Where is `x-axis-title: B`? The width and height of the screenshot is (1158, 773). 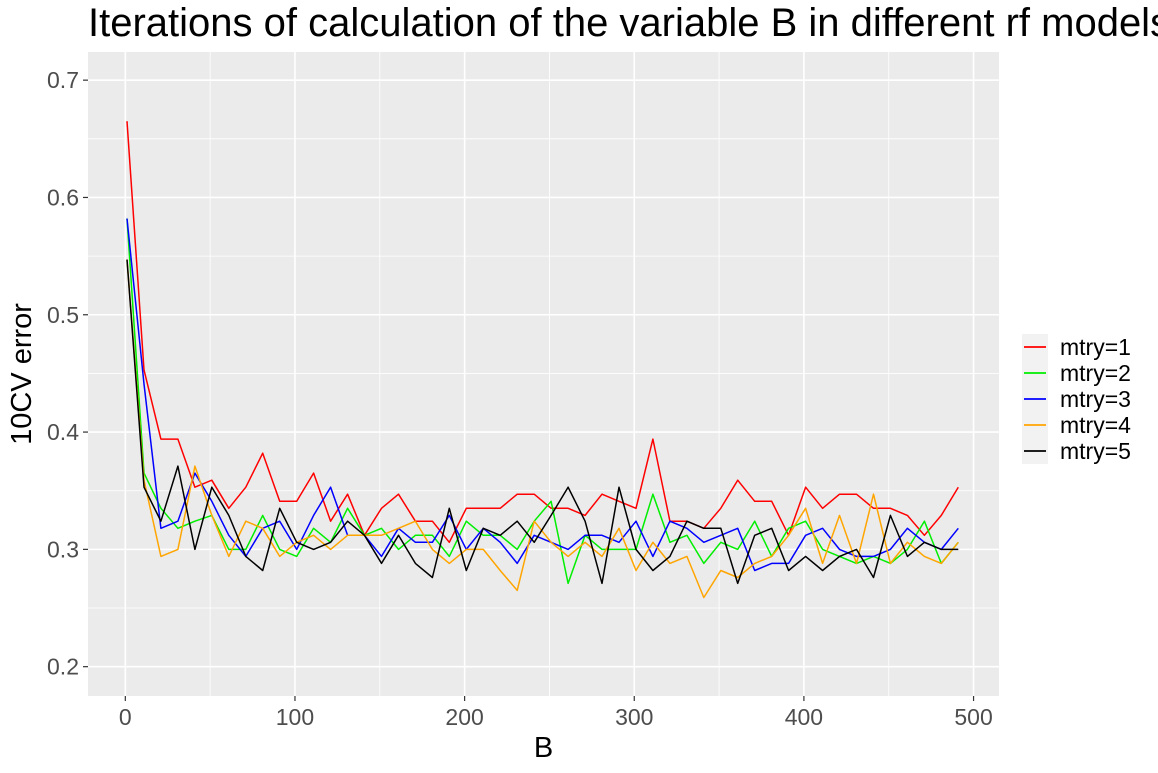
x-axis-title: B is located at coordinates (543, 748).